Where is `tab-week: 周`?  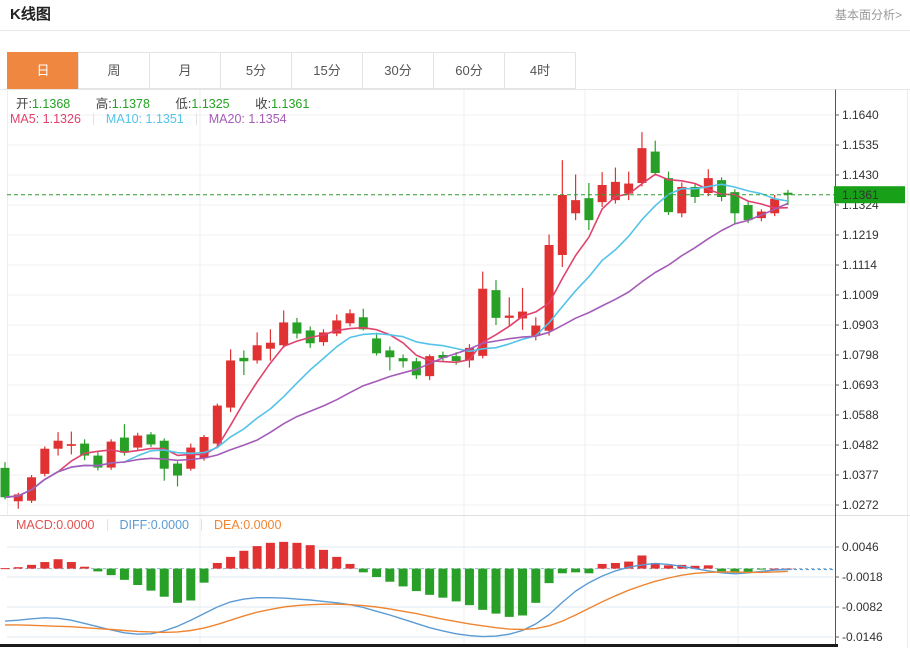 tab-week: 周 is located at coordinates (114, 70).